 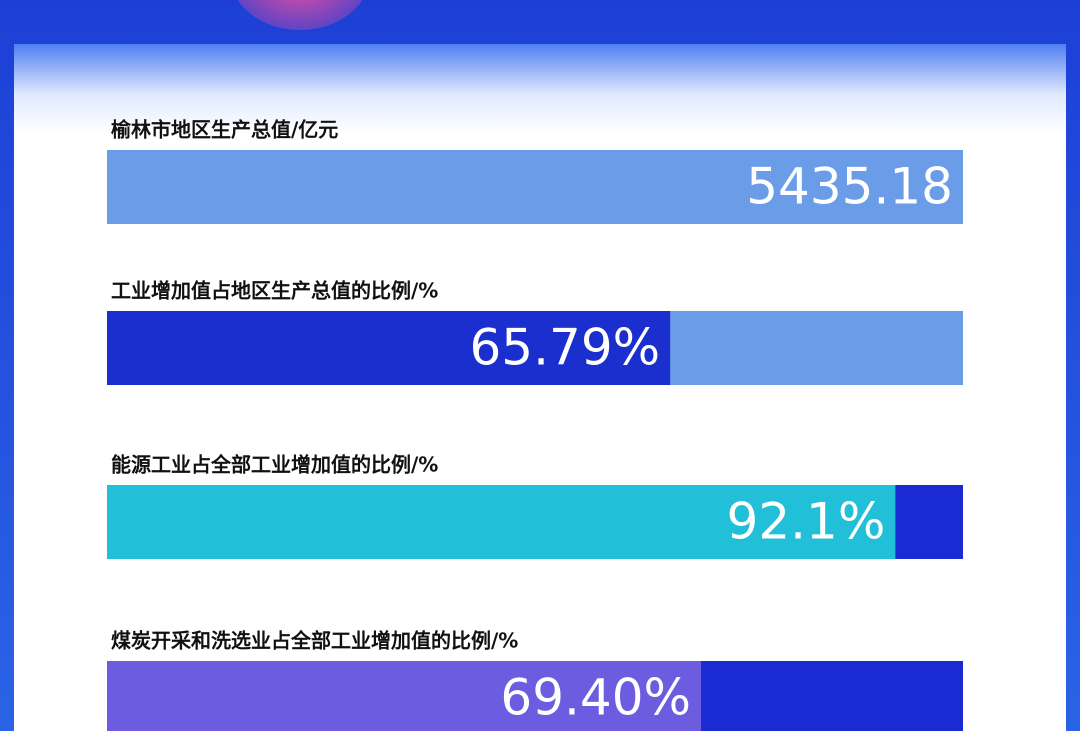 What do you see at coordinates (224, 130) in the screenshot?
I see `bar-title: 榆林市地区生产总值/亿元` at bounding box center [224, 130].